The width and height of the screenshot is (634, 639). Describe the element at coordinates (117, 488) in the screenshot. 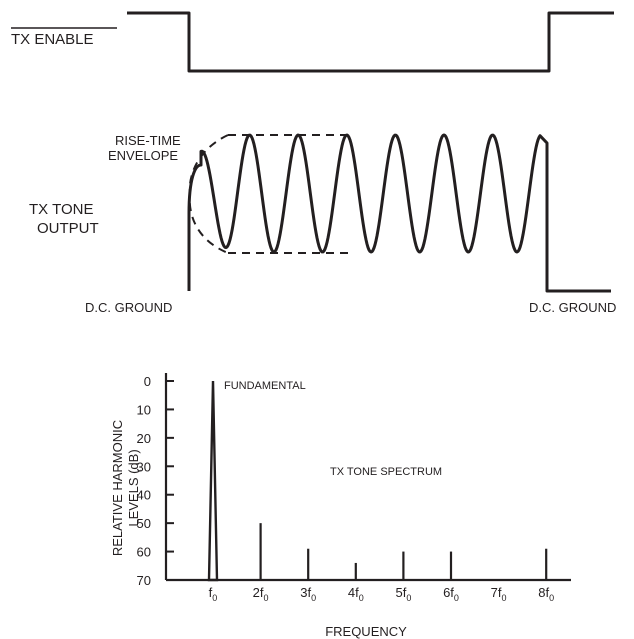

I see `y-axis-label-line1: RELATIVE HARMONIC` at that location.